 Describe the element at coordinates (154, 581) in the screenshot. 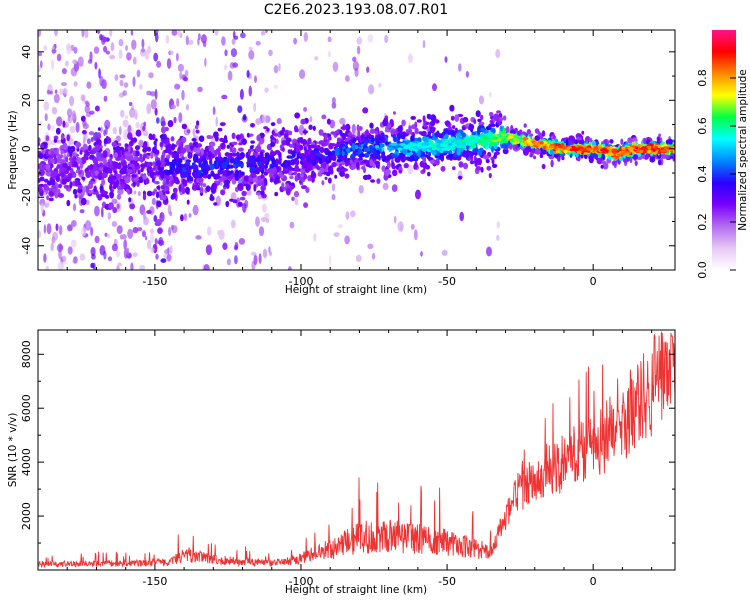

I see `x-tick-label: -150` at that location.